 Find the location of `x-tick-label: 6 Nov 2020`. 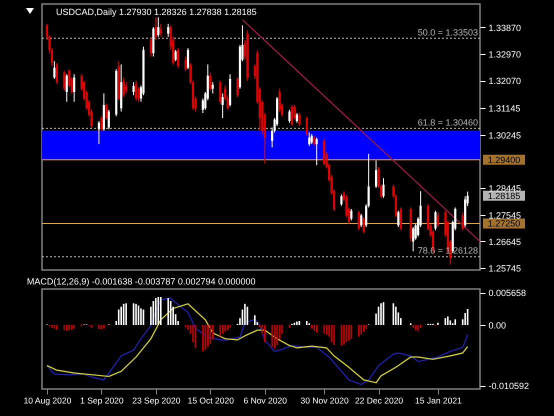

x-tick-label: 6 Nov 2020 is located at coordinates (265, 401).